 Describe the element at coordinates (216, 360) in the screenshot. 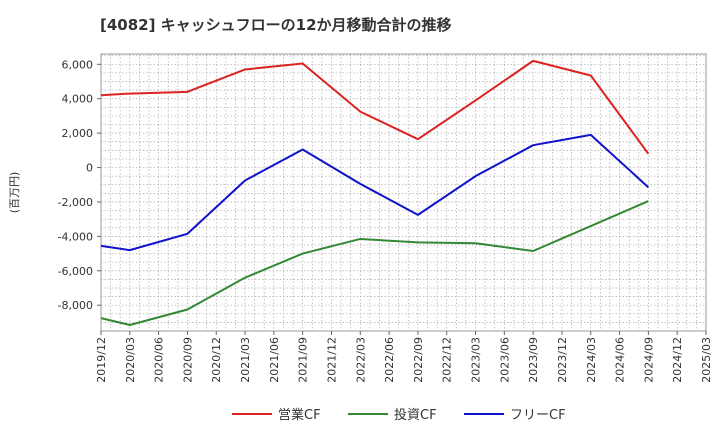

I see `x-tick-label: 2020/12` at that location.